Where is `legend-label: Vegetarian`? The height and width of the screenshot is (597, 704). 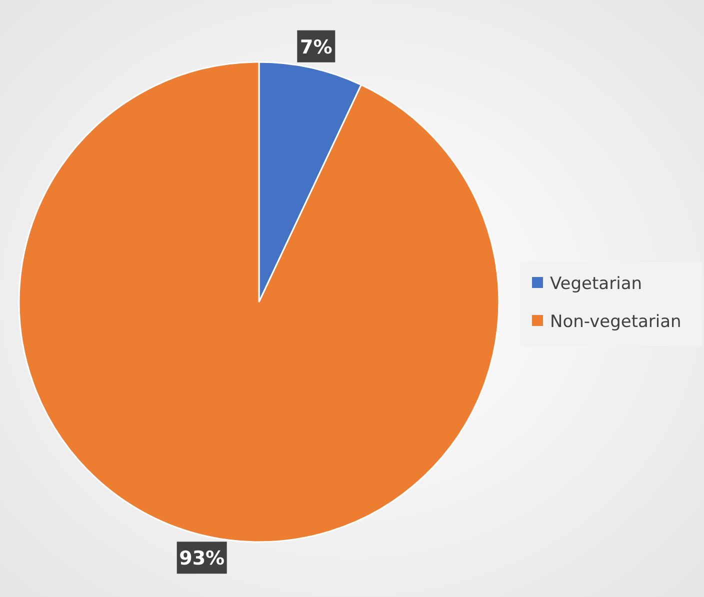
legend-label: Vegetarian is located at coordinates (596, 284).